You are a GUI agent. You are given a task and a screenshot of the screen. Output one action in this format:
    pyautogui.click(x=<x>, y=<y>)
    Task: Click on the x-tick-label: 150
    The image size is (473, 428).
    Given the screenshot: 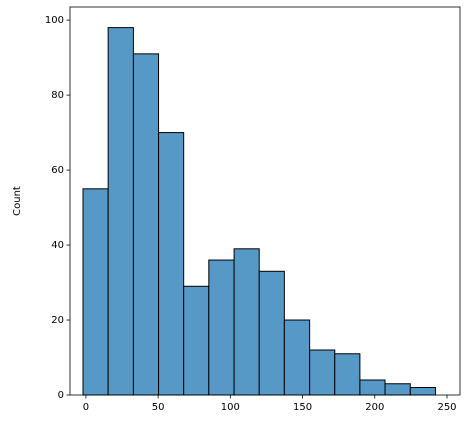 What is the action you would take?
    pyautogui.click(x=302, y=407)
    